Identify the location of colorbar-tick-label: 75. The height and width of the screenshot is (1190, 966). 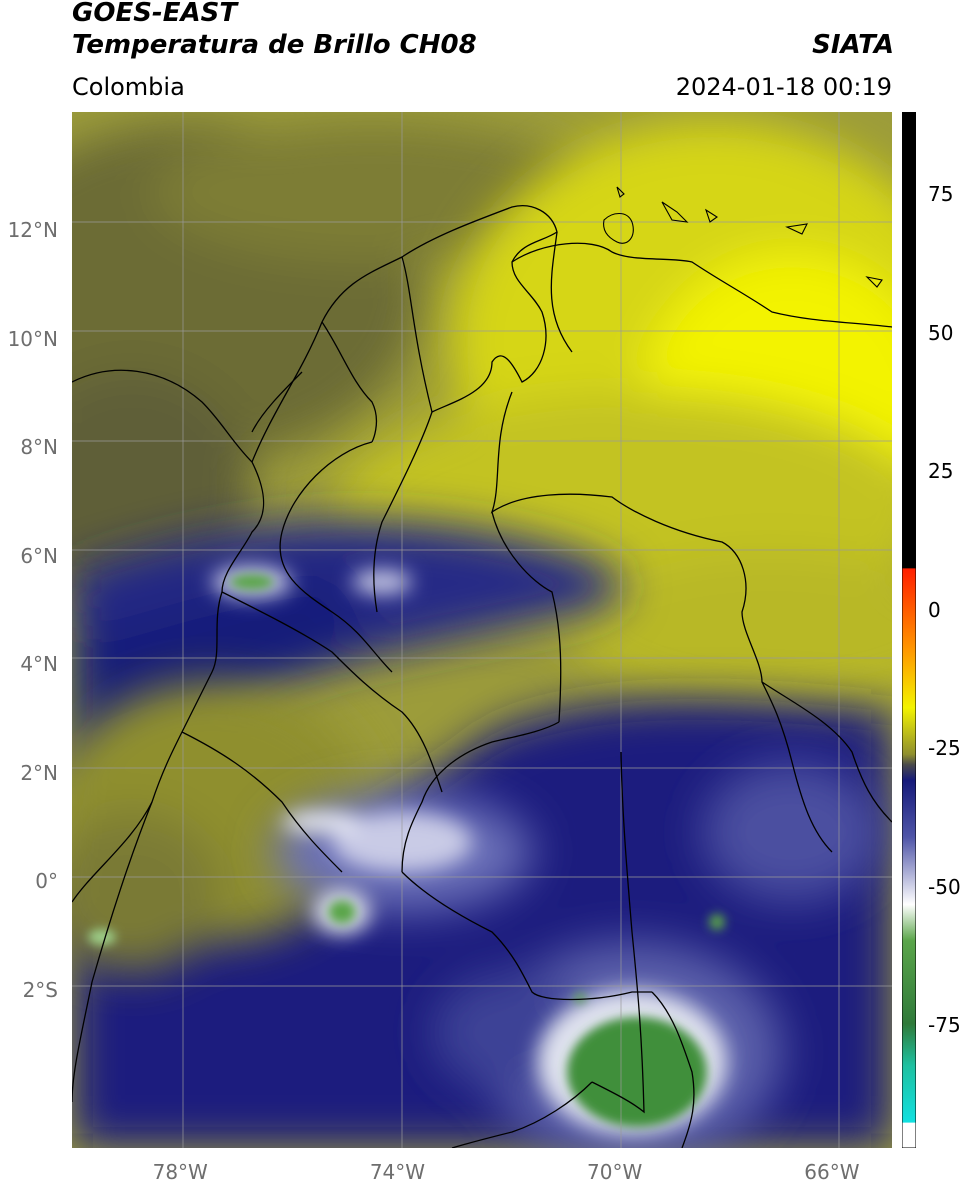
(941, 194).